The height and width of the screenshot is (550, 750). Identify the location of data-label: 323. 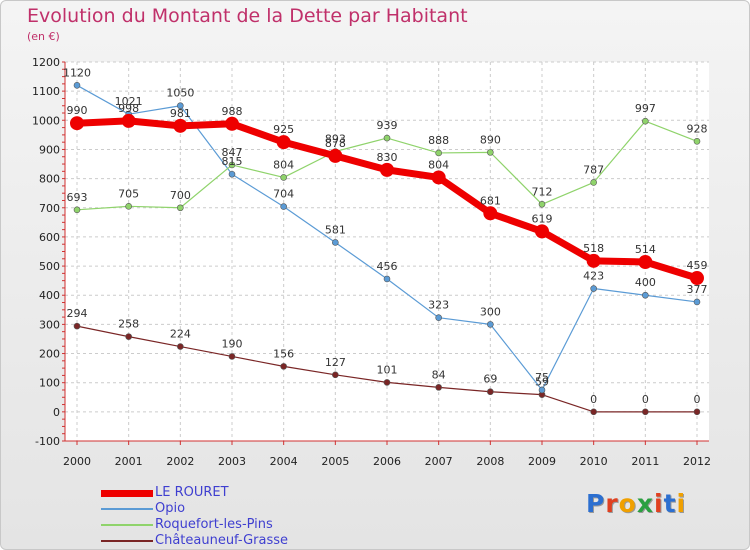
(438, 305).